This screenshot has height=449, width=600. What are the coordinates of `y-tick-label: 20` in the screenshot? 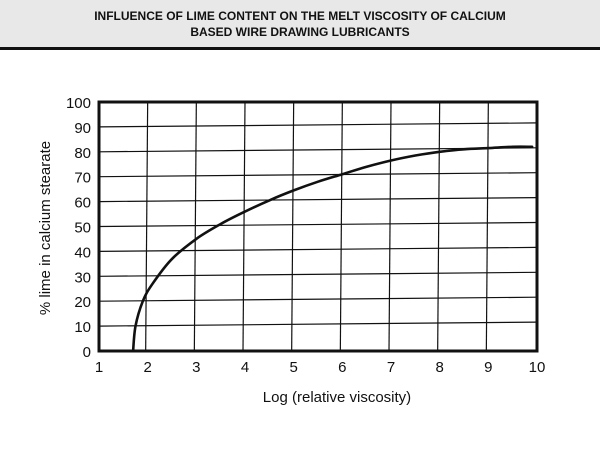 It's located at (82, 302).